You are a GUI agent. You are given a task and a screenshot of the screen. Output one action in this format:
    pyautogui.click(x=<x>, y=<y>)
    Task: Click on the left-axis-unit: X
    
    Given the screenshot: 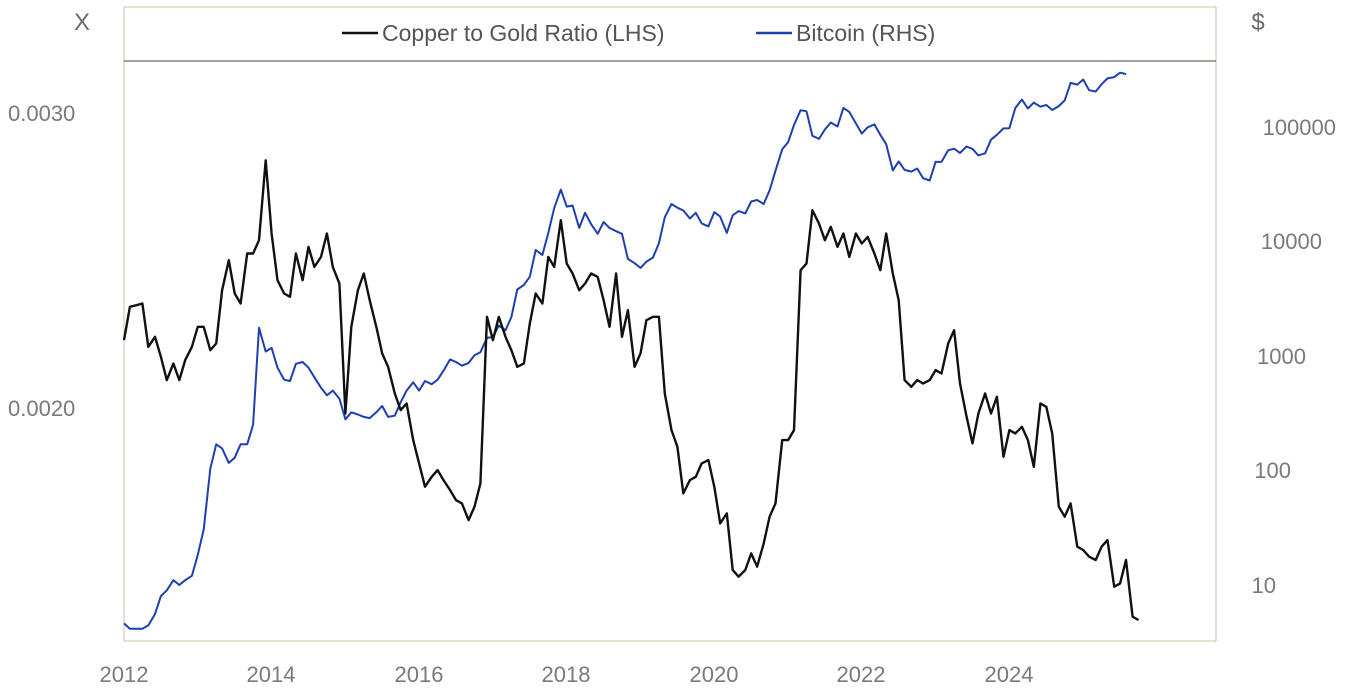 What is the action you would take?
    pyautogui.click(x=82, y=22)
    